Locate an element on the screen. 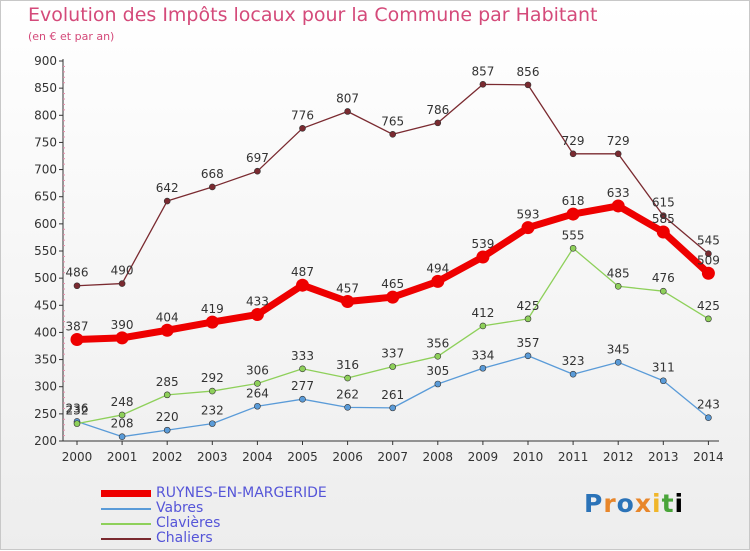 This screenshot has width=750, height=551. data-label: 618 is located at coordinates (573, 201).